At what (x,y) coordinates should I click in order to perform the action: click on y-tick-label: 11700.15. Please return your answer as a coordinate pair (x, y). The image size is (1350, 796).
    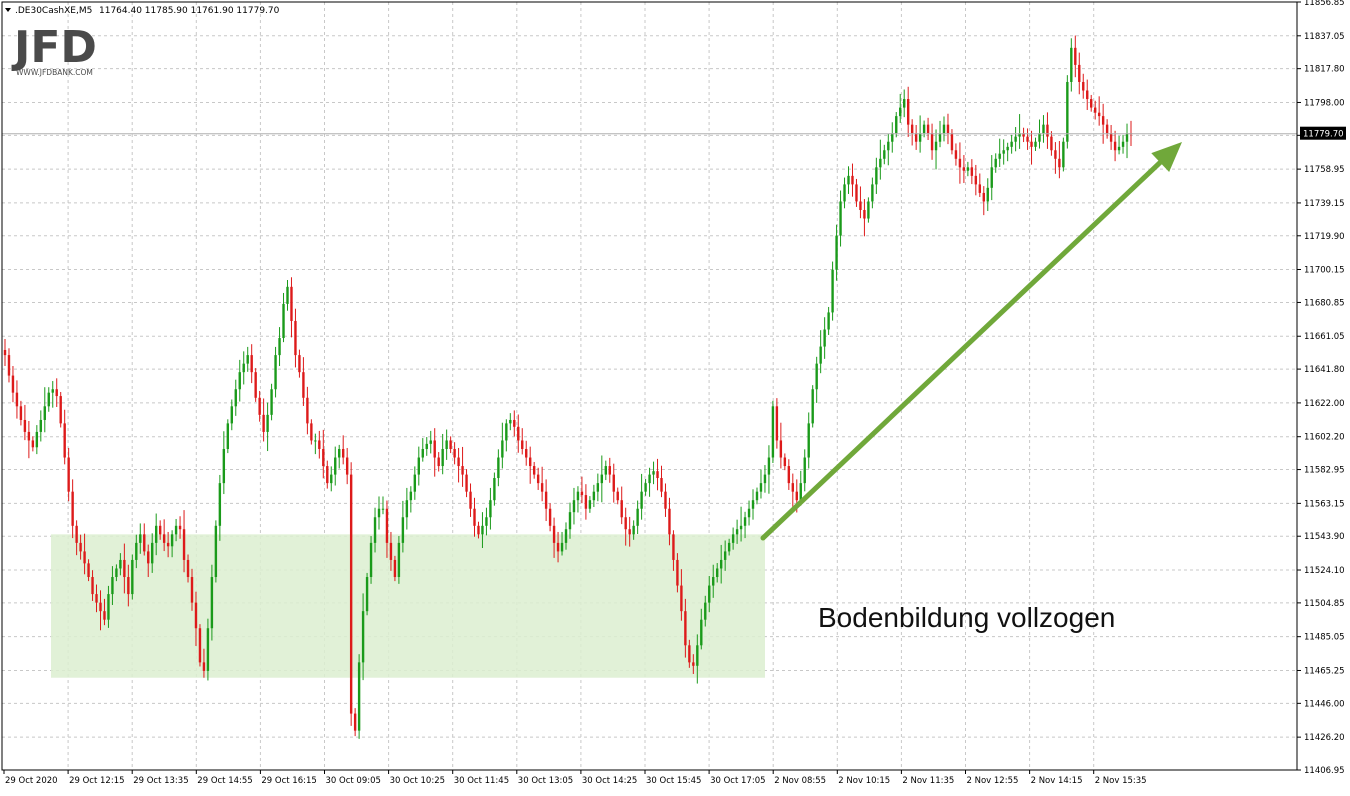
    Looking at the image, I should click on (1324, 270).